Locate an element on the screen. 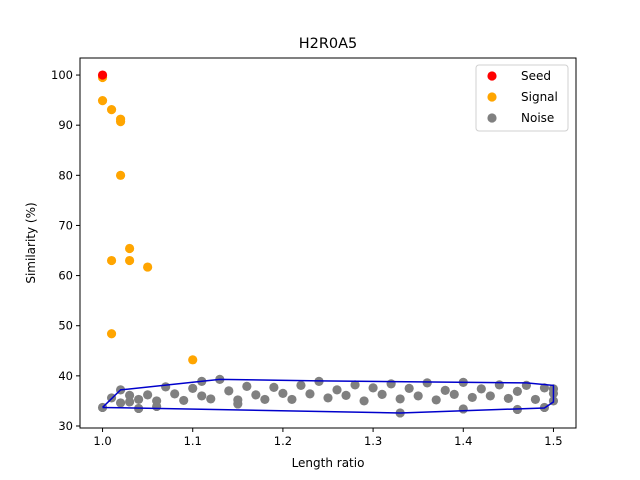 This screenshot has height=480, width=640. y-axis-label: Similarity (%) is located at coordinates (31, 242).